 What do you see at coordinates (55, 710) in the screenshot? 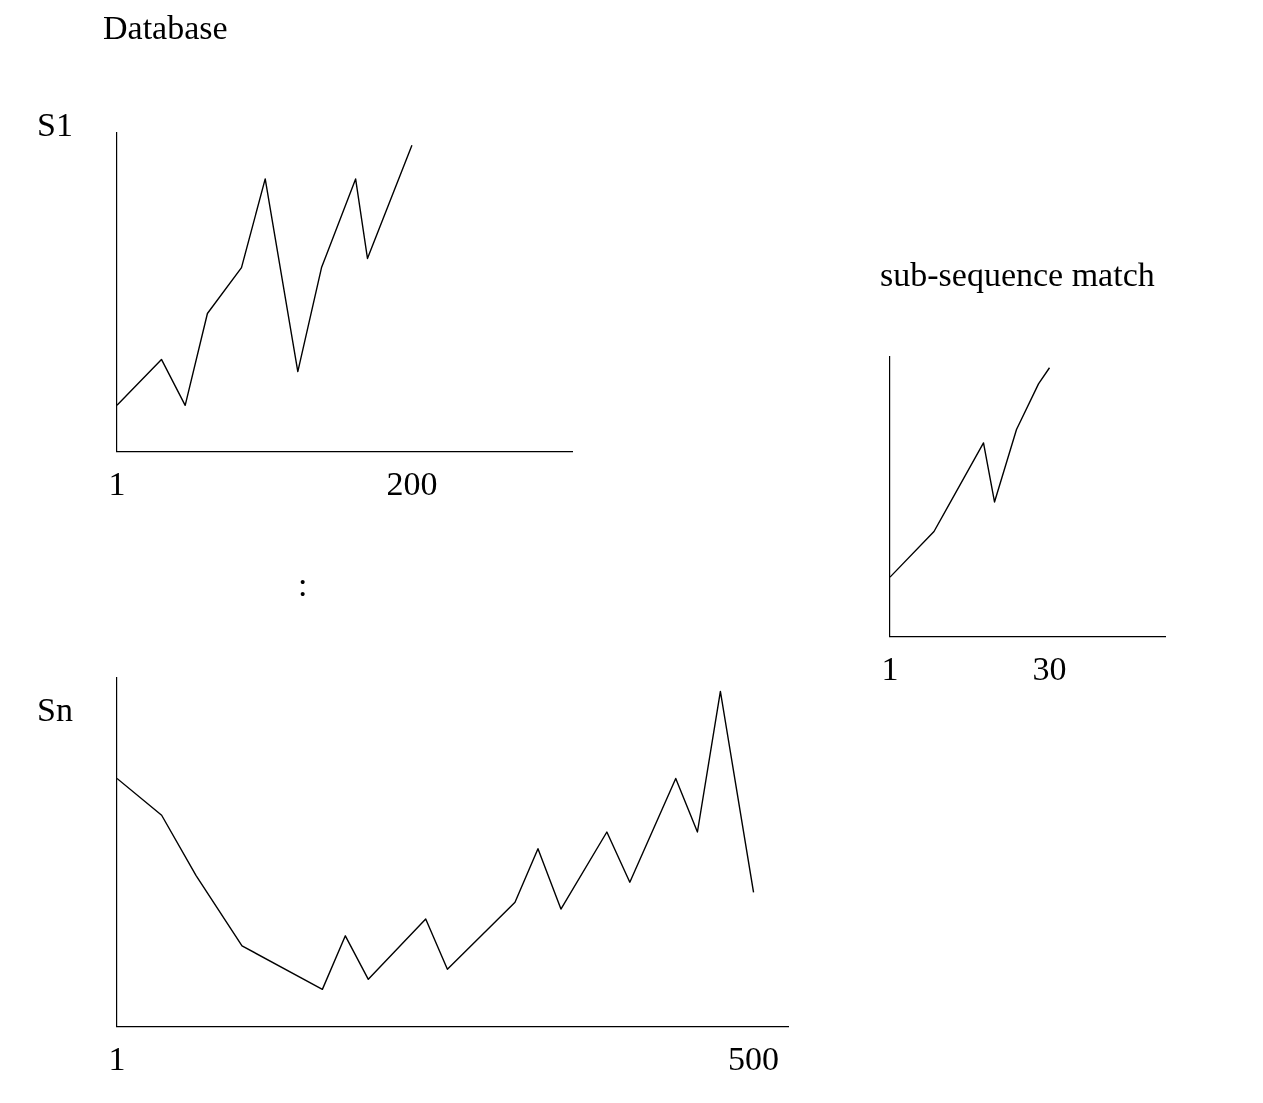
I see `y-axis-title: Sn` at bounding box center [55, 710].